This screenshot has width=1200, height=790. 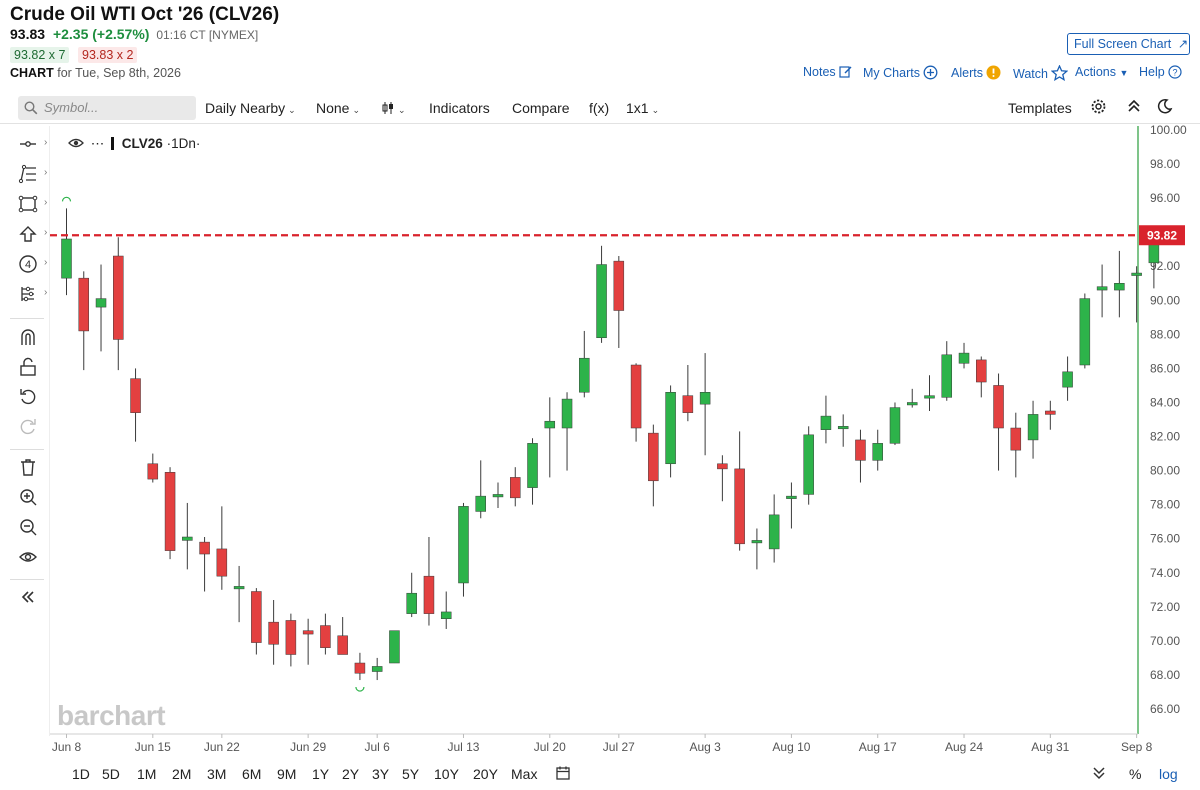 What do you see at coordinates (1183, 44) in the screenshot?
I see `external-arrow-icon: ↗` at bounding box center [1183, 44].